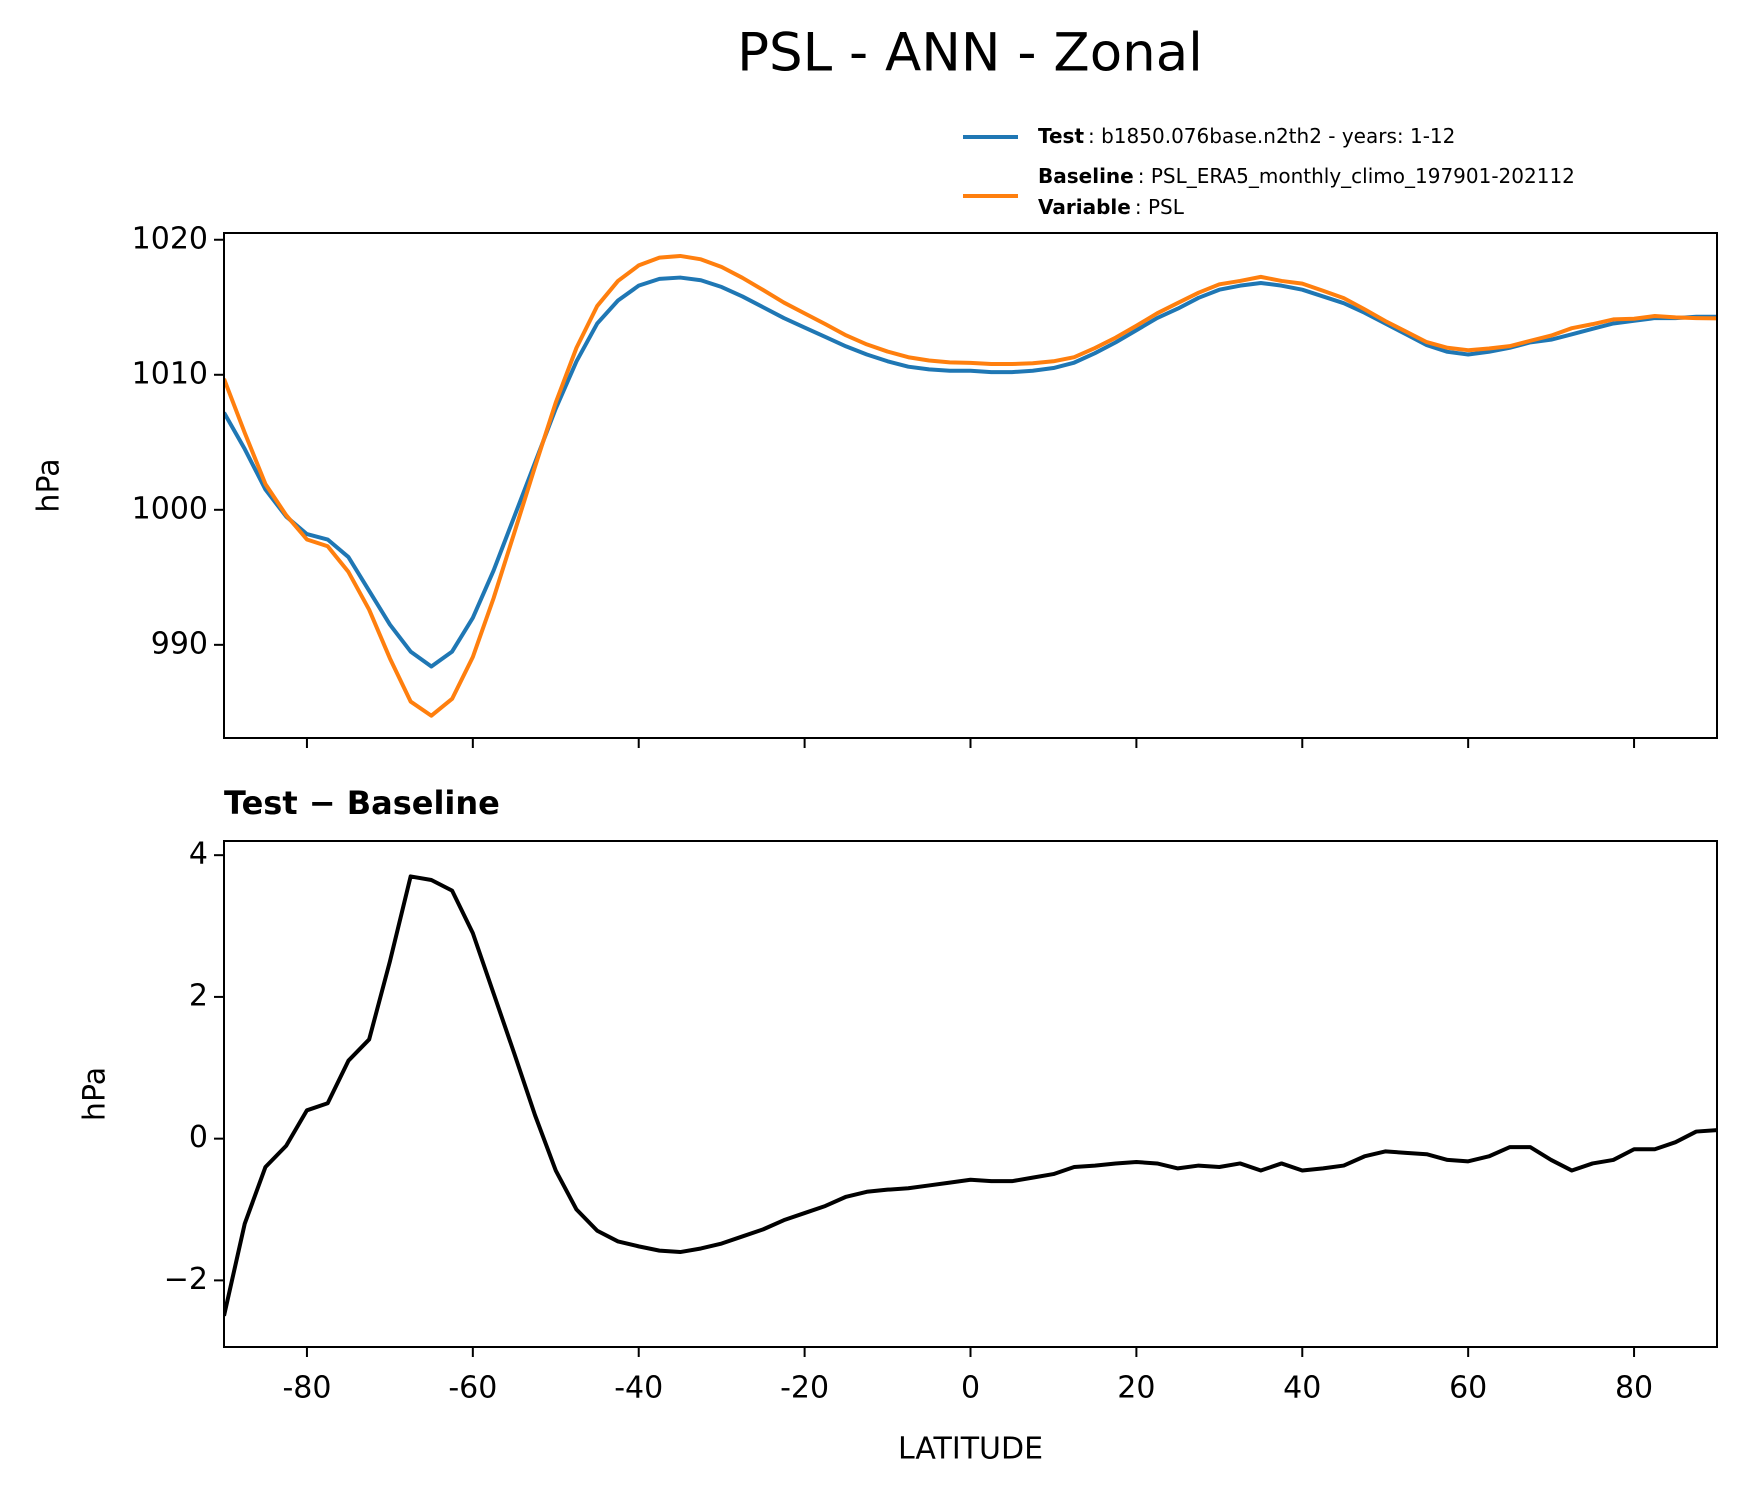 The height and width of the screenshot is (1500, 1739). What do you see at coordinates (186, 1279) in the screenshot?
I see `y-tick-label: −2` at bounding box center [186, 1279].